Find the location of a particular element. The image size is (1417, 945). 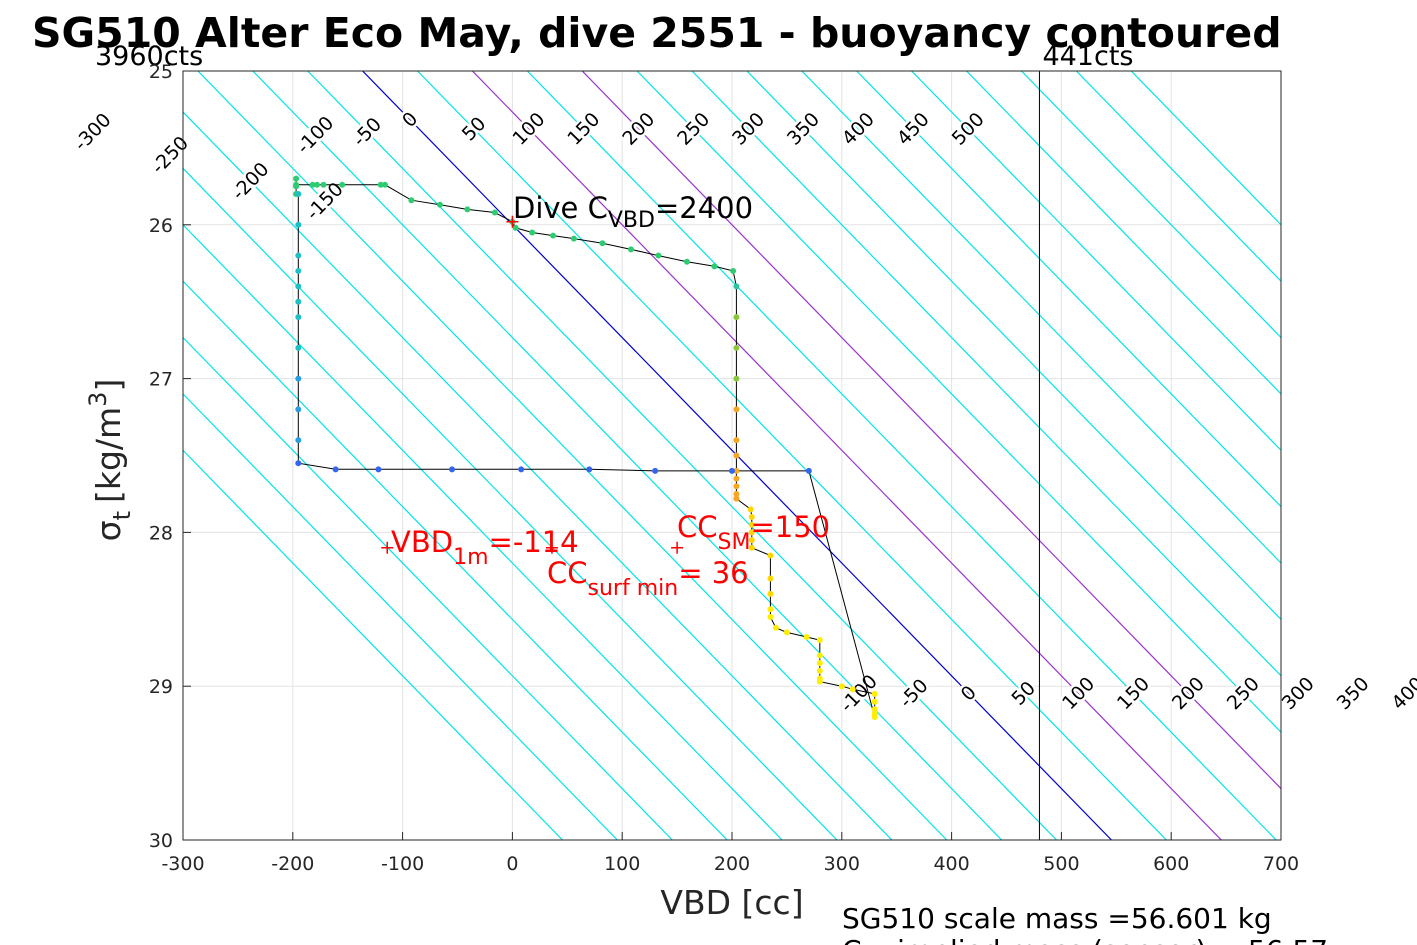

markers is located at coordinates (532, 384).